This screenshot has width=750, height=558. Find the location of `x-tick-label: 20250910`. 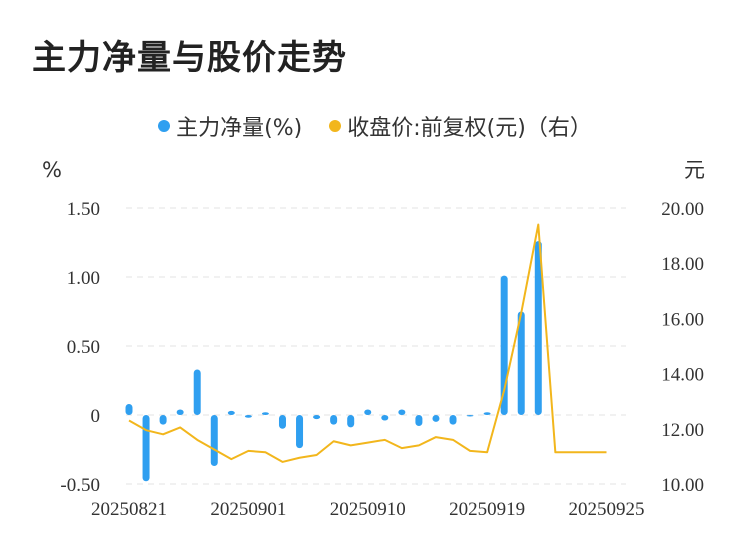

x-tick-label: 20250910 is located at coordinates (368, 509).